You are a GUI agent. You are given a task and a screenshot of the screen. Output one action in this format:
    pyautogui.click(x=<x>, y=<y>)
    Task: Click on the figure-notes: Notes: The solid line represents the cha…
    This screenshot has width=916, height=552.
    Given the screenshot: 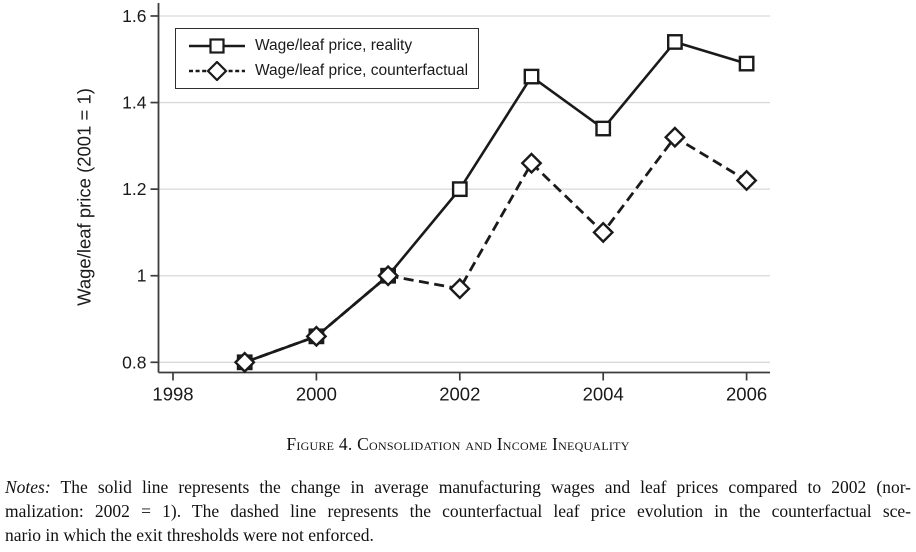 What is the action you would take?
    pyautogui.click(x=458, y=511)
    